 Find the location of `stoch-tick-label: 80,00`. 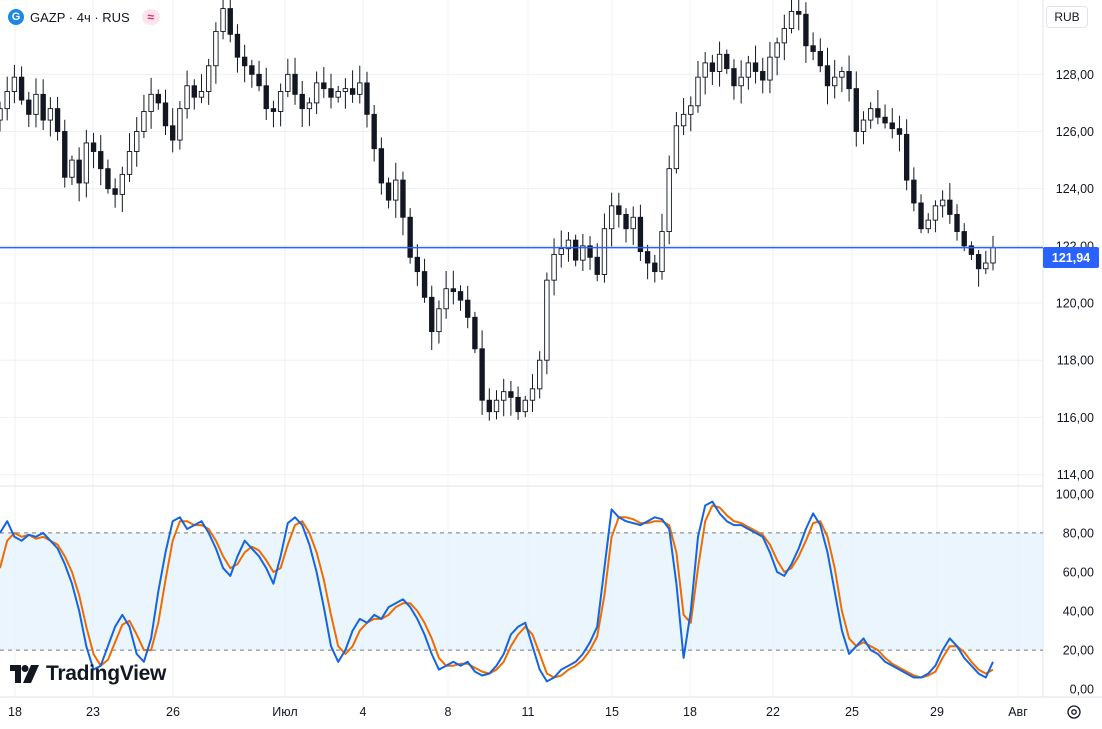

stoch-tick-label: 80,00 is located at coordinates (1078, 533).